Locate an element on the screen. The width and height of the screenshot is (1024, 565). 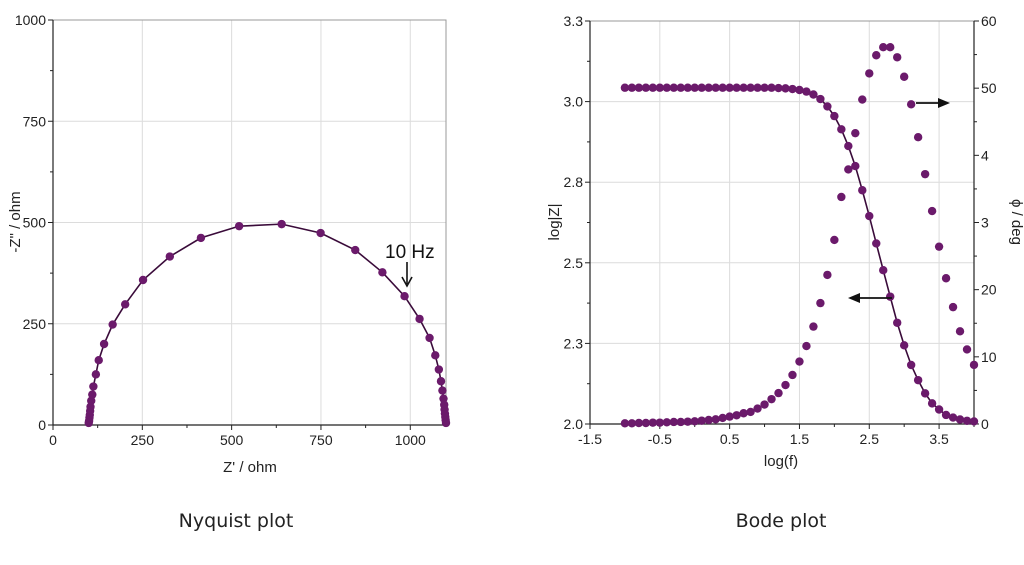
bode-x-axis-label: log(f) is located at coordinates (781, 461).